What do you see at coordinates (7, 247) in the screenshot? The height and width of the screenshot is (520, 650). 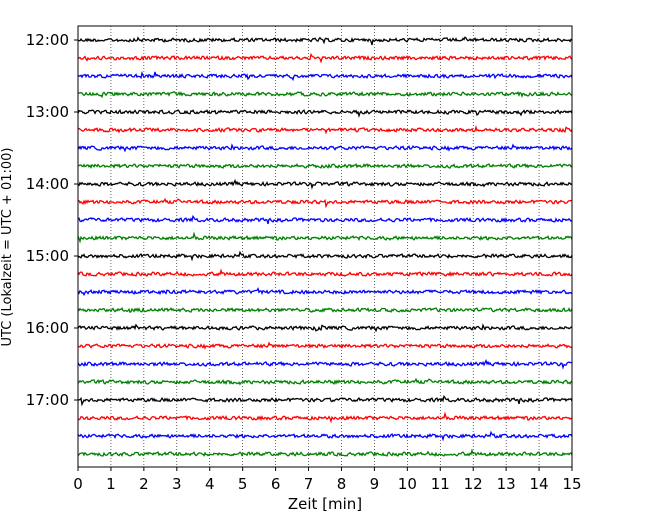 I see `y-axis-label: UTC (Lokalzeit = UTC + 01:00)` at bounding box center [7, 247].